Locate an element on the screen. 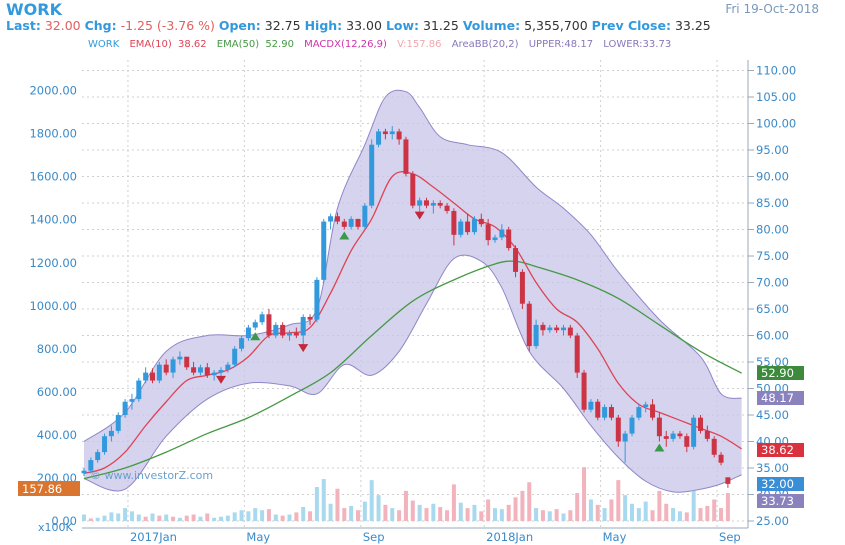 This screenshot has width=845, height=545. right-axis-tick-label: 45.00 is located at coordinates (772, 415).